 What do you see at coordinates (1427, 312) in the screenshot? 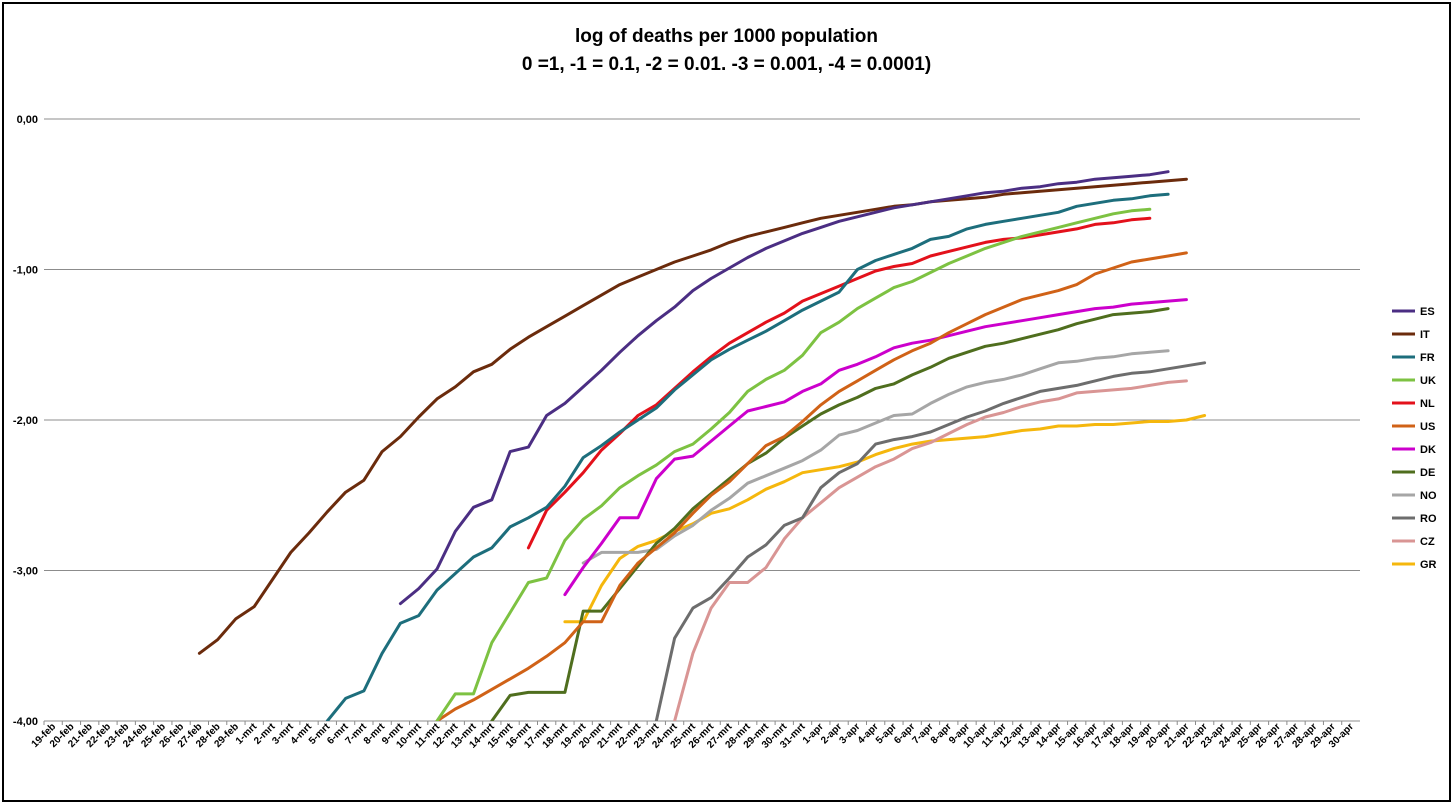
I see `legend-label-es: ES` at bounding box center [1427, 312].